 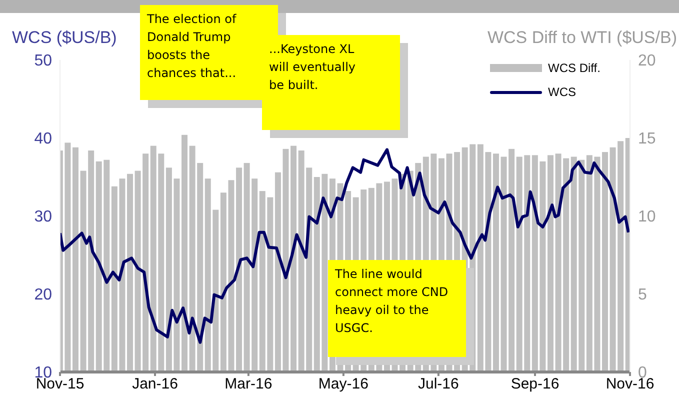 I want to click on y2-axis-title: WCS Diff to WTI ($US/B), so click(x=582, y=38).